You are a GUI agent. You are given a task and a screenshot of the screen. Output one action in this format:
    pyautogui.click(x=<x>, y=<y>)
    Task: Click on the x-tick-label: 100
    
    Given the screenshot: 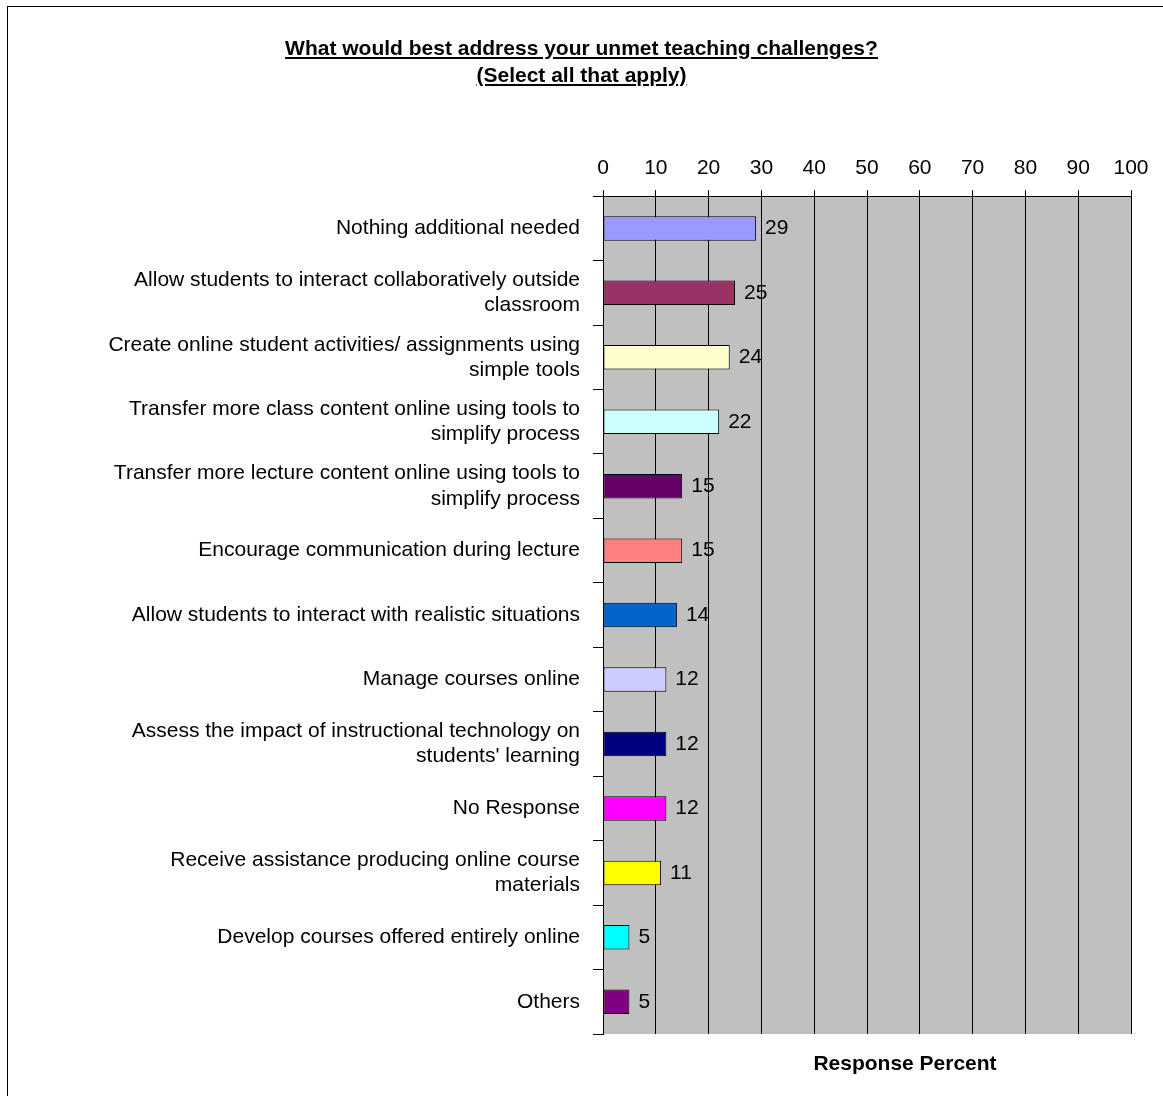 What is the action you would take?
    pyautogui.click(x=1131, y=167)
    